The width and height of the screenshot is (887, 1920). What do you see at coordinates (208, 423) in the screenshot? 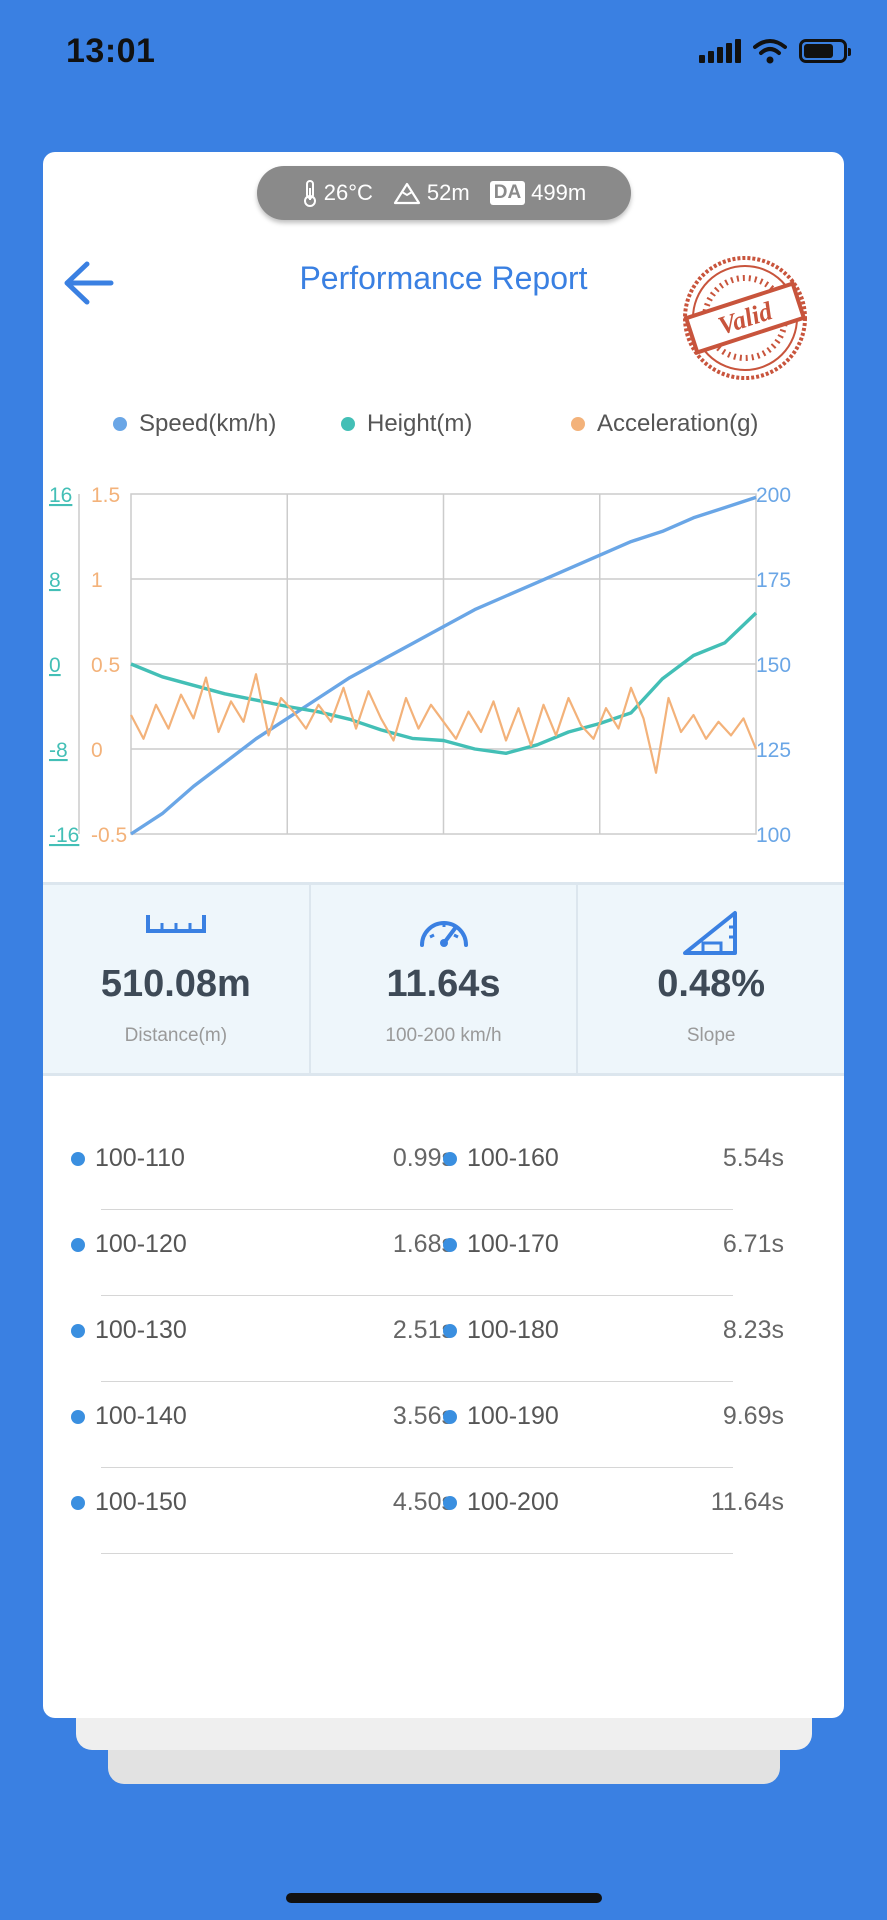
I see `legend-label: Speed(km/h)` at bounding box center [208, 423].